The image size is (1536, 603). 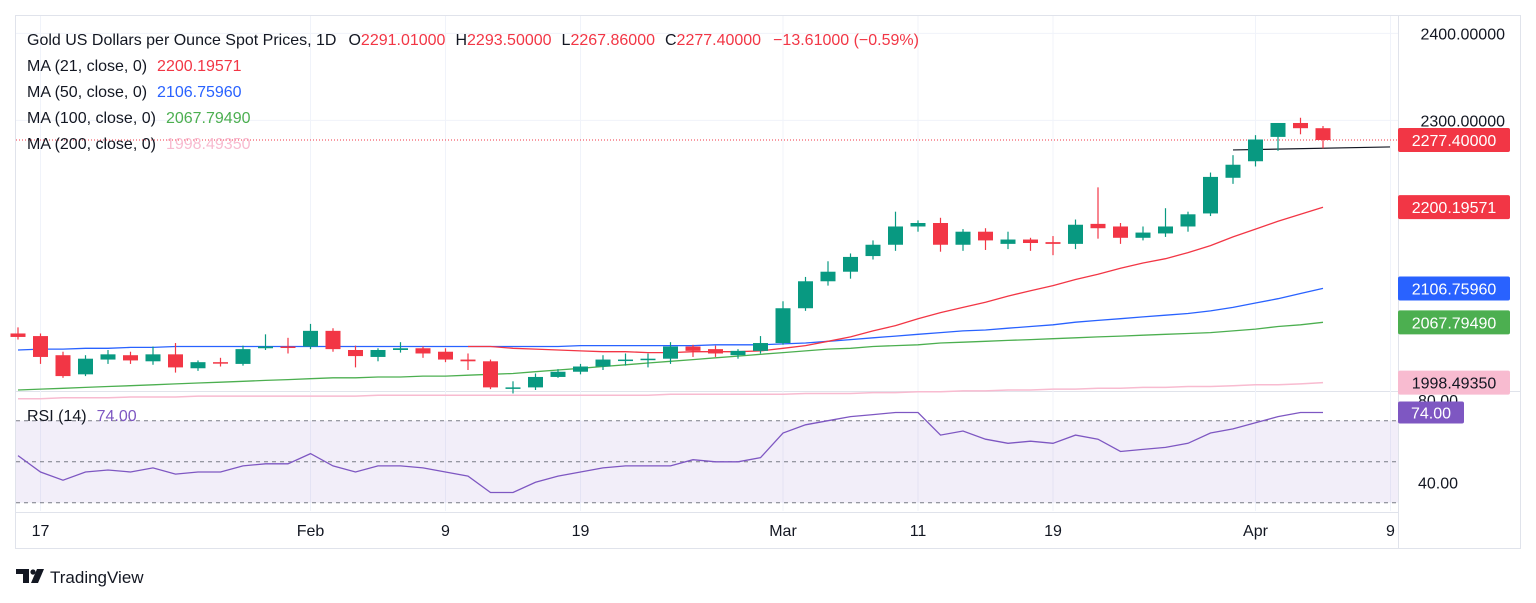 I want to click on ma200-path, so click(x=671, y=390).